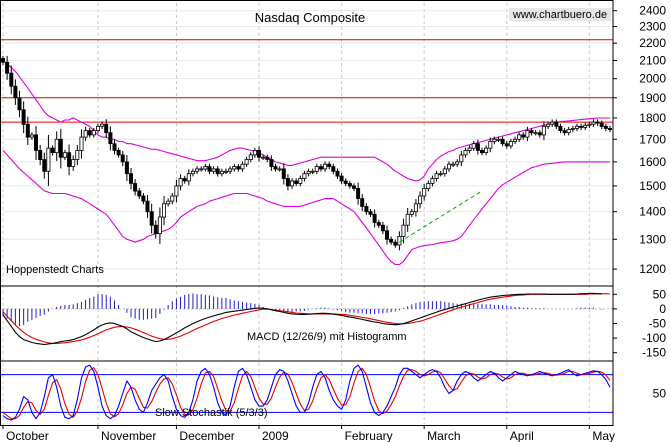  I want to click on stochastic-title: Slow Stochastik (5/3/3), so click(211, 413).